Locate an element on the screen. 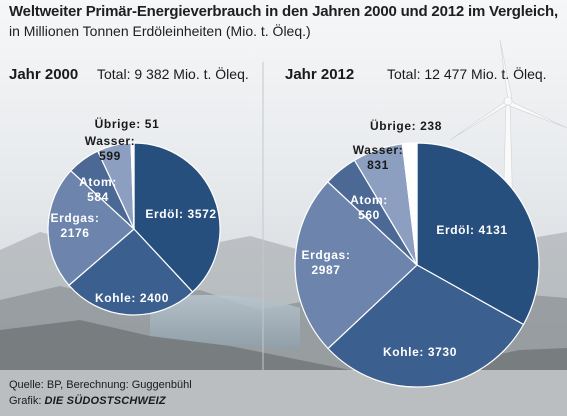 This screenshot has width=567, height=416. slice-kohle-2000 is located at coordinates (131, 272).